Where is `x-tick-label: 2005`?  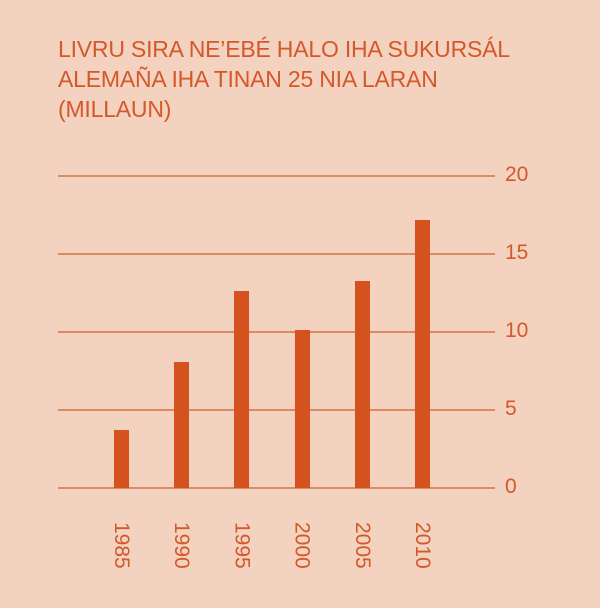
x-tick-label: 2005 is located at coordinates (362, 545).